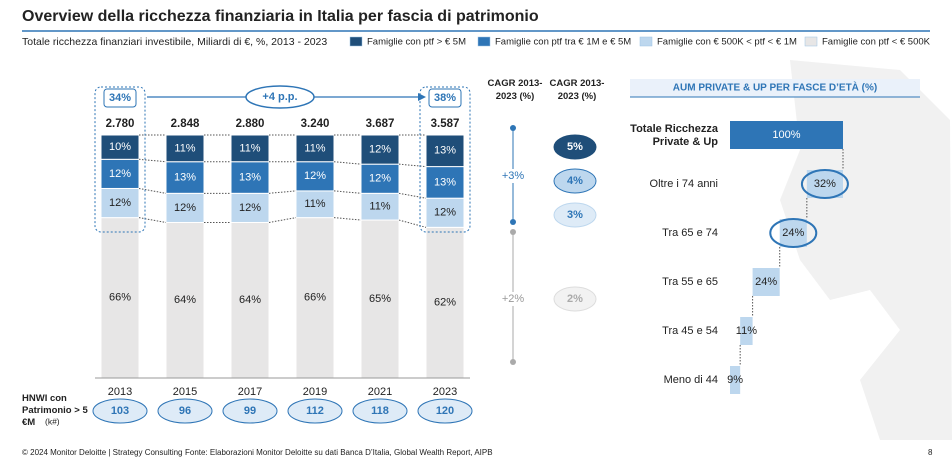  What do you see at coordinates (727, 42) in the screenshot?
I see `legend-label: Famiglie con € 500K < ptf < € 1M` at bounding box center [727, 42].